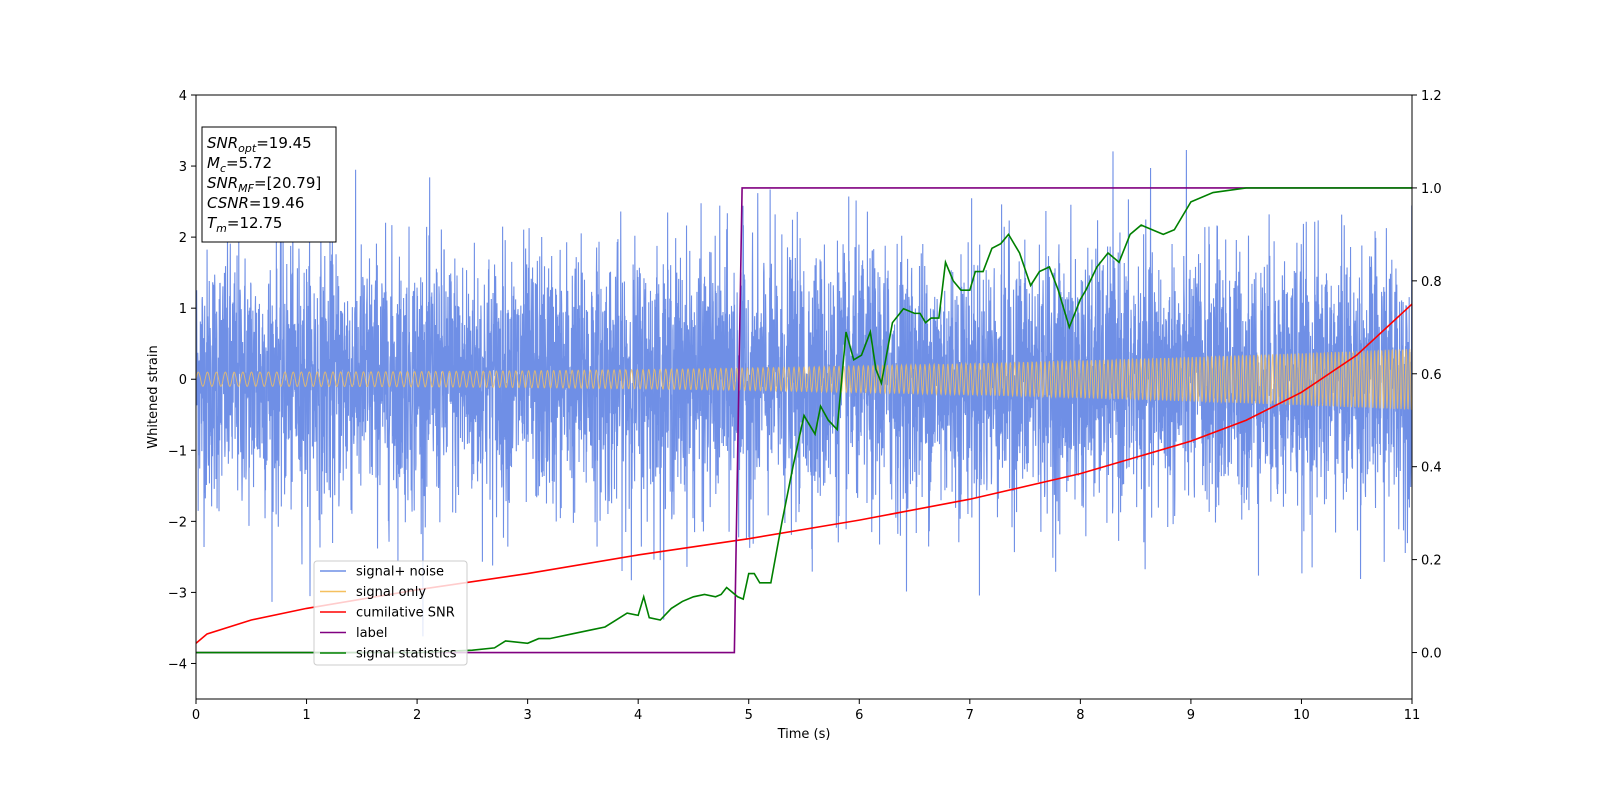 The image size is (1600, 800). I want to click on info-box-frame, so click(269, 184).